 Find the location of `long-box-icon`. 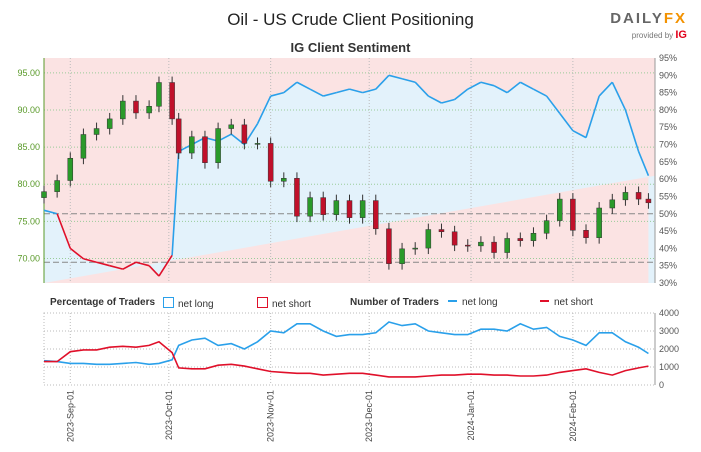

long-box-icon is located at coordinates (168, 302).